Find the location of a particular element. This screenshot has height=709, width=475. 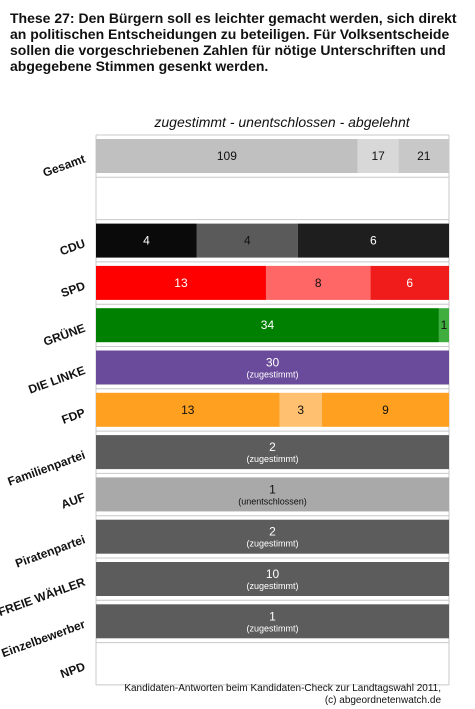

category-label: NPD is located at coordinates (72, 670).